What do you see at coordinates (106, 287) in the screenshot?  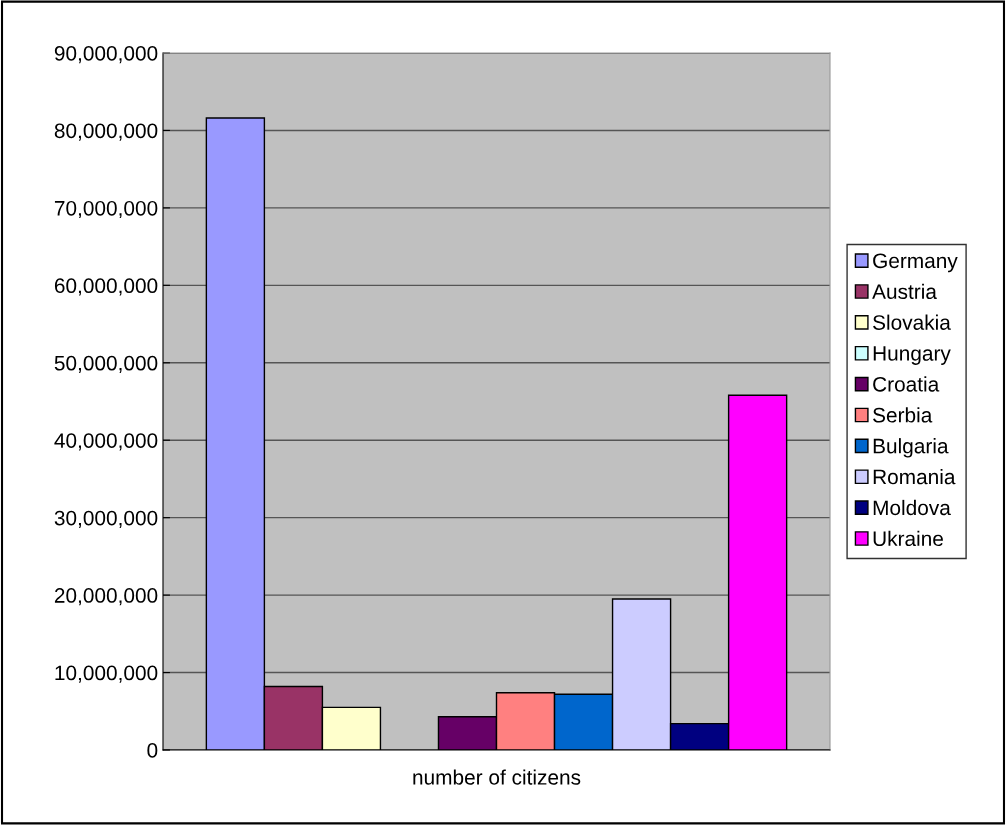 I see `y-tick-label: 60,000,000` at bounding box center [106, 287].